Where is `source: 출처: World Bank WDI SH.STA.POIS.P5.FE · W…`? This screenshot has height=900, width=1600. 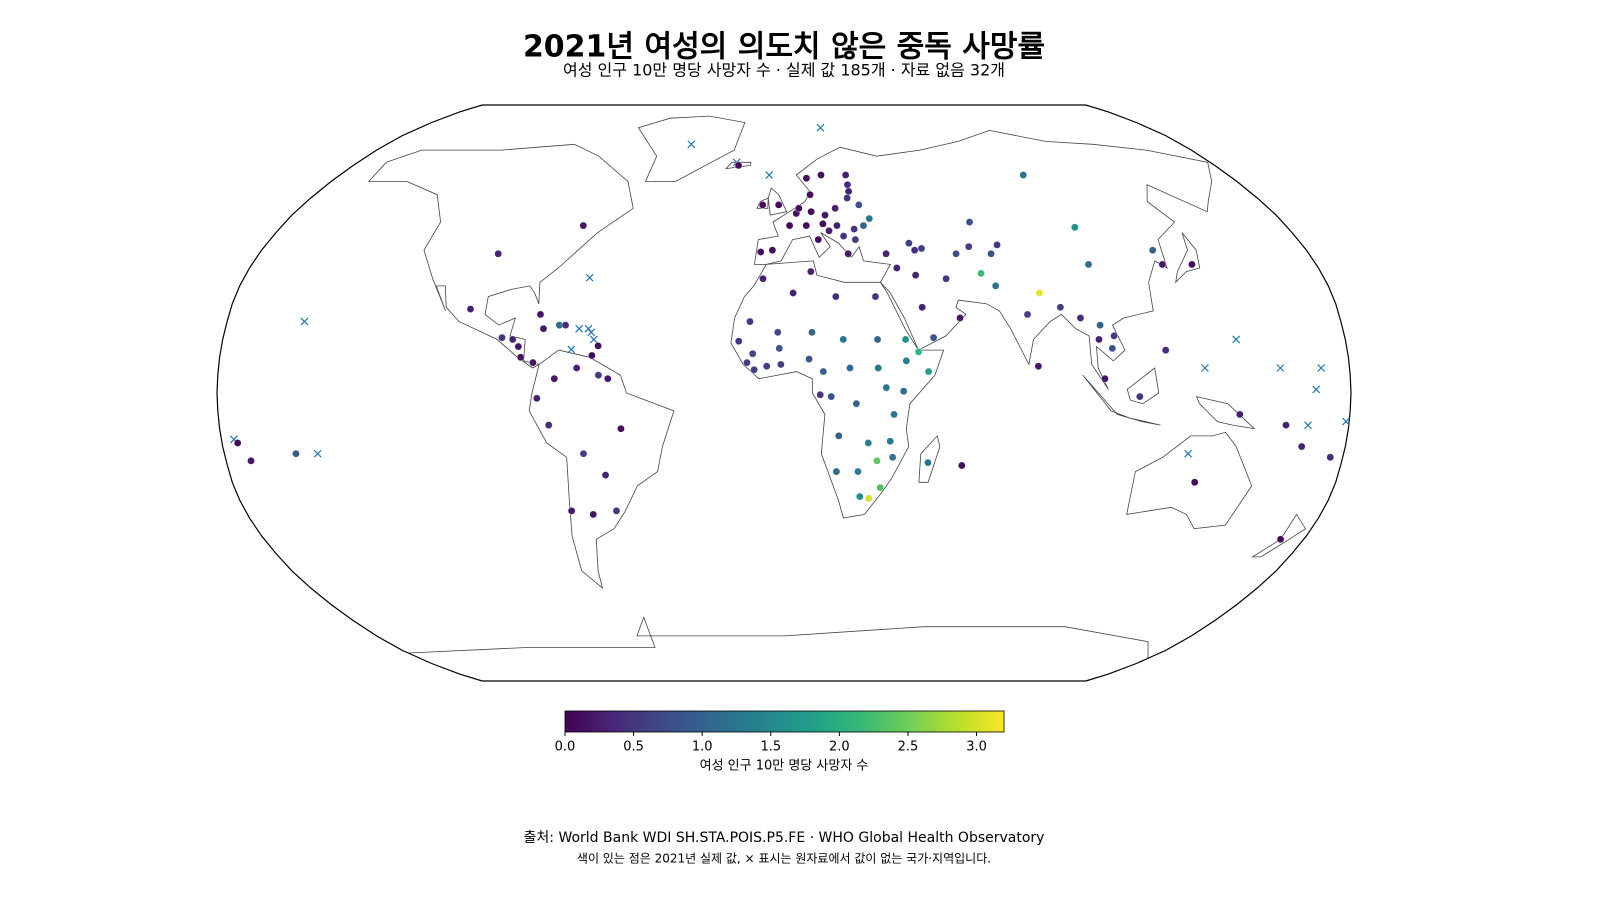 source: 출처: World Bank WDI SH.STA.POIS.P5.FE · W… is located at coordinates (784, 838).